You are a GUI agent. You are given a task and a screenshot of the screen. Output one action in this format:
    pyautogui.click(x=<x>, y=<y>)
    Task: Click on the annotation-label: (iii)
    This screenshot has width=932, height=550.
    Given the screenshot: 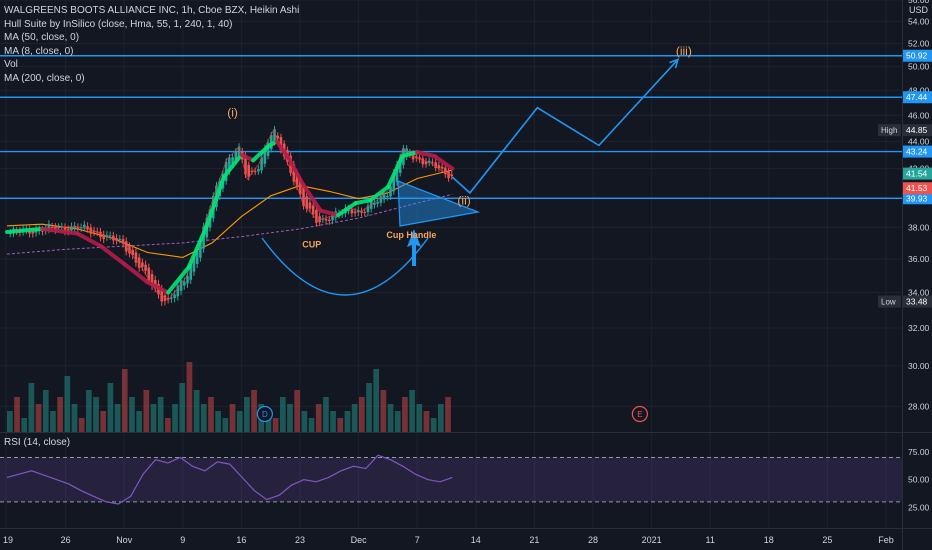 What is the action you would take?
    pyautogui.click(x=684, y=51)
    